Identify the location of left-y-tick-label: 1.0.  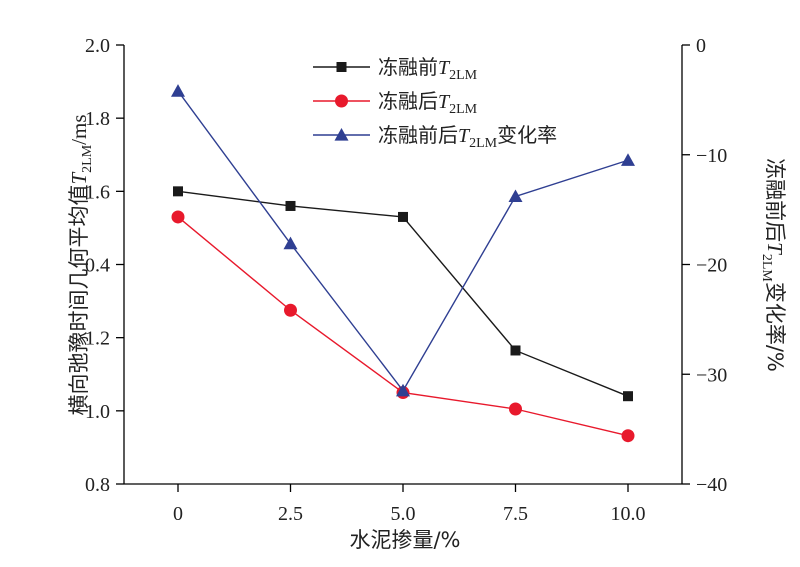
(97, 412).